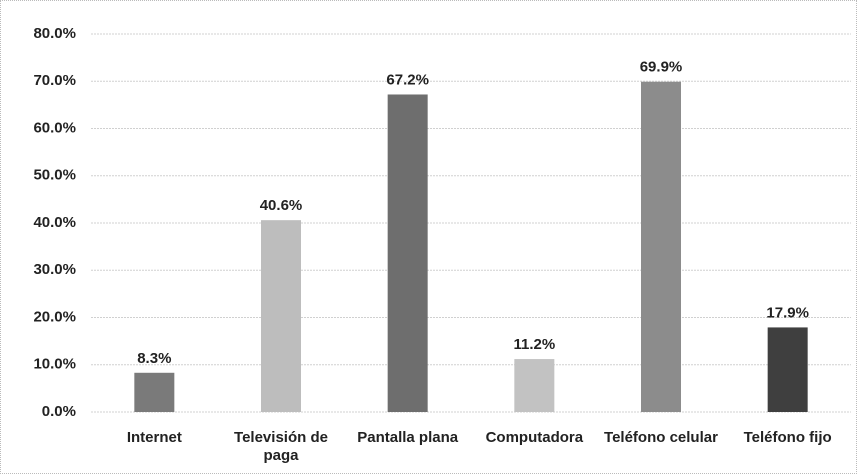 The width and height of the screenshot is (857, 474). What do you see at coordinates (154, 437) in the screenshot?
I see `x-tick-label: Internet` at bounding box center [154, 437].